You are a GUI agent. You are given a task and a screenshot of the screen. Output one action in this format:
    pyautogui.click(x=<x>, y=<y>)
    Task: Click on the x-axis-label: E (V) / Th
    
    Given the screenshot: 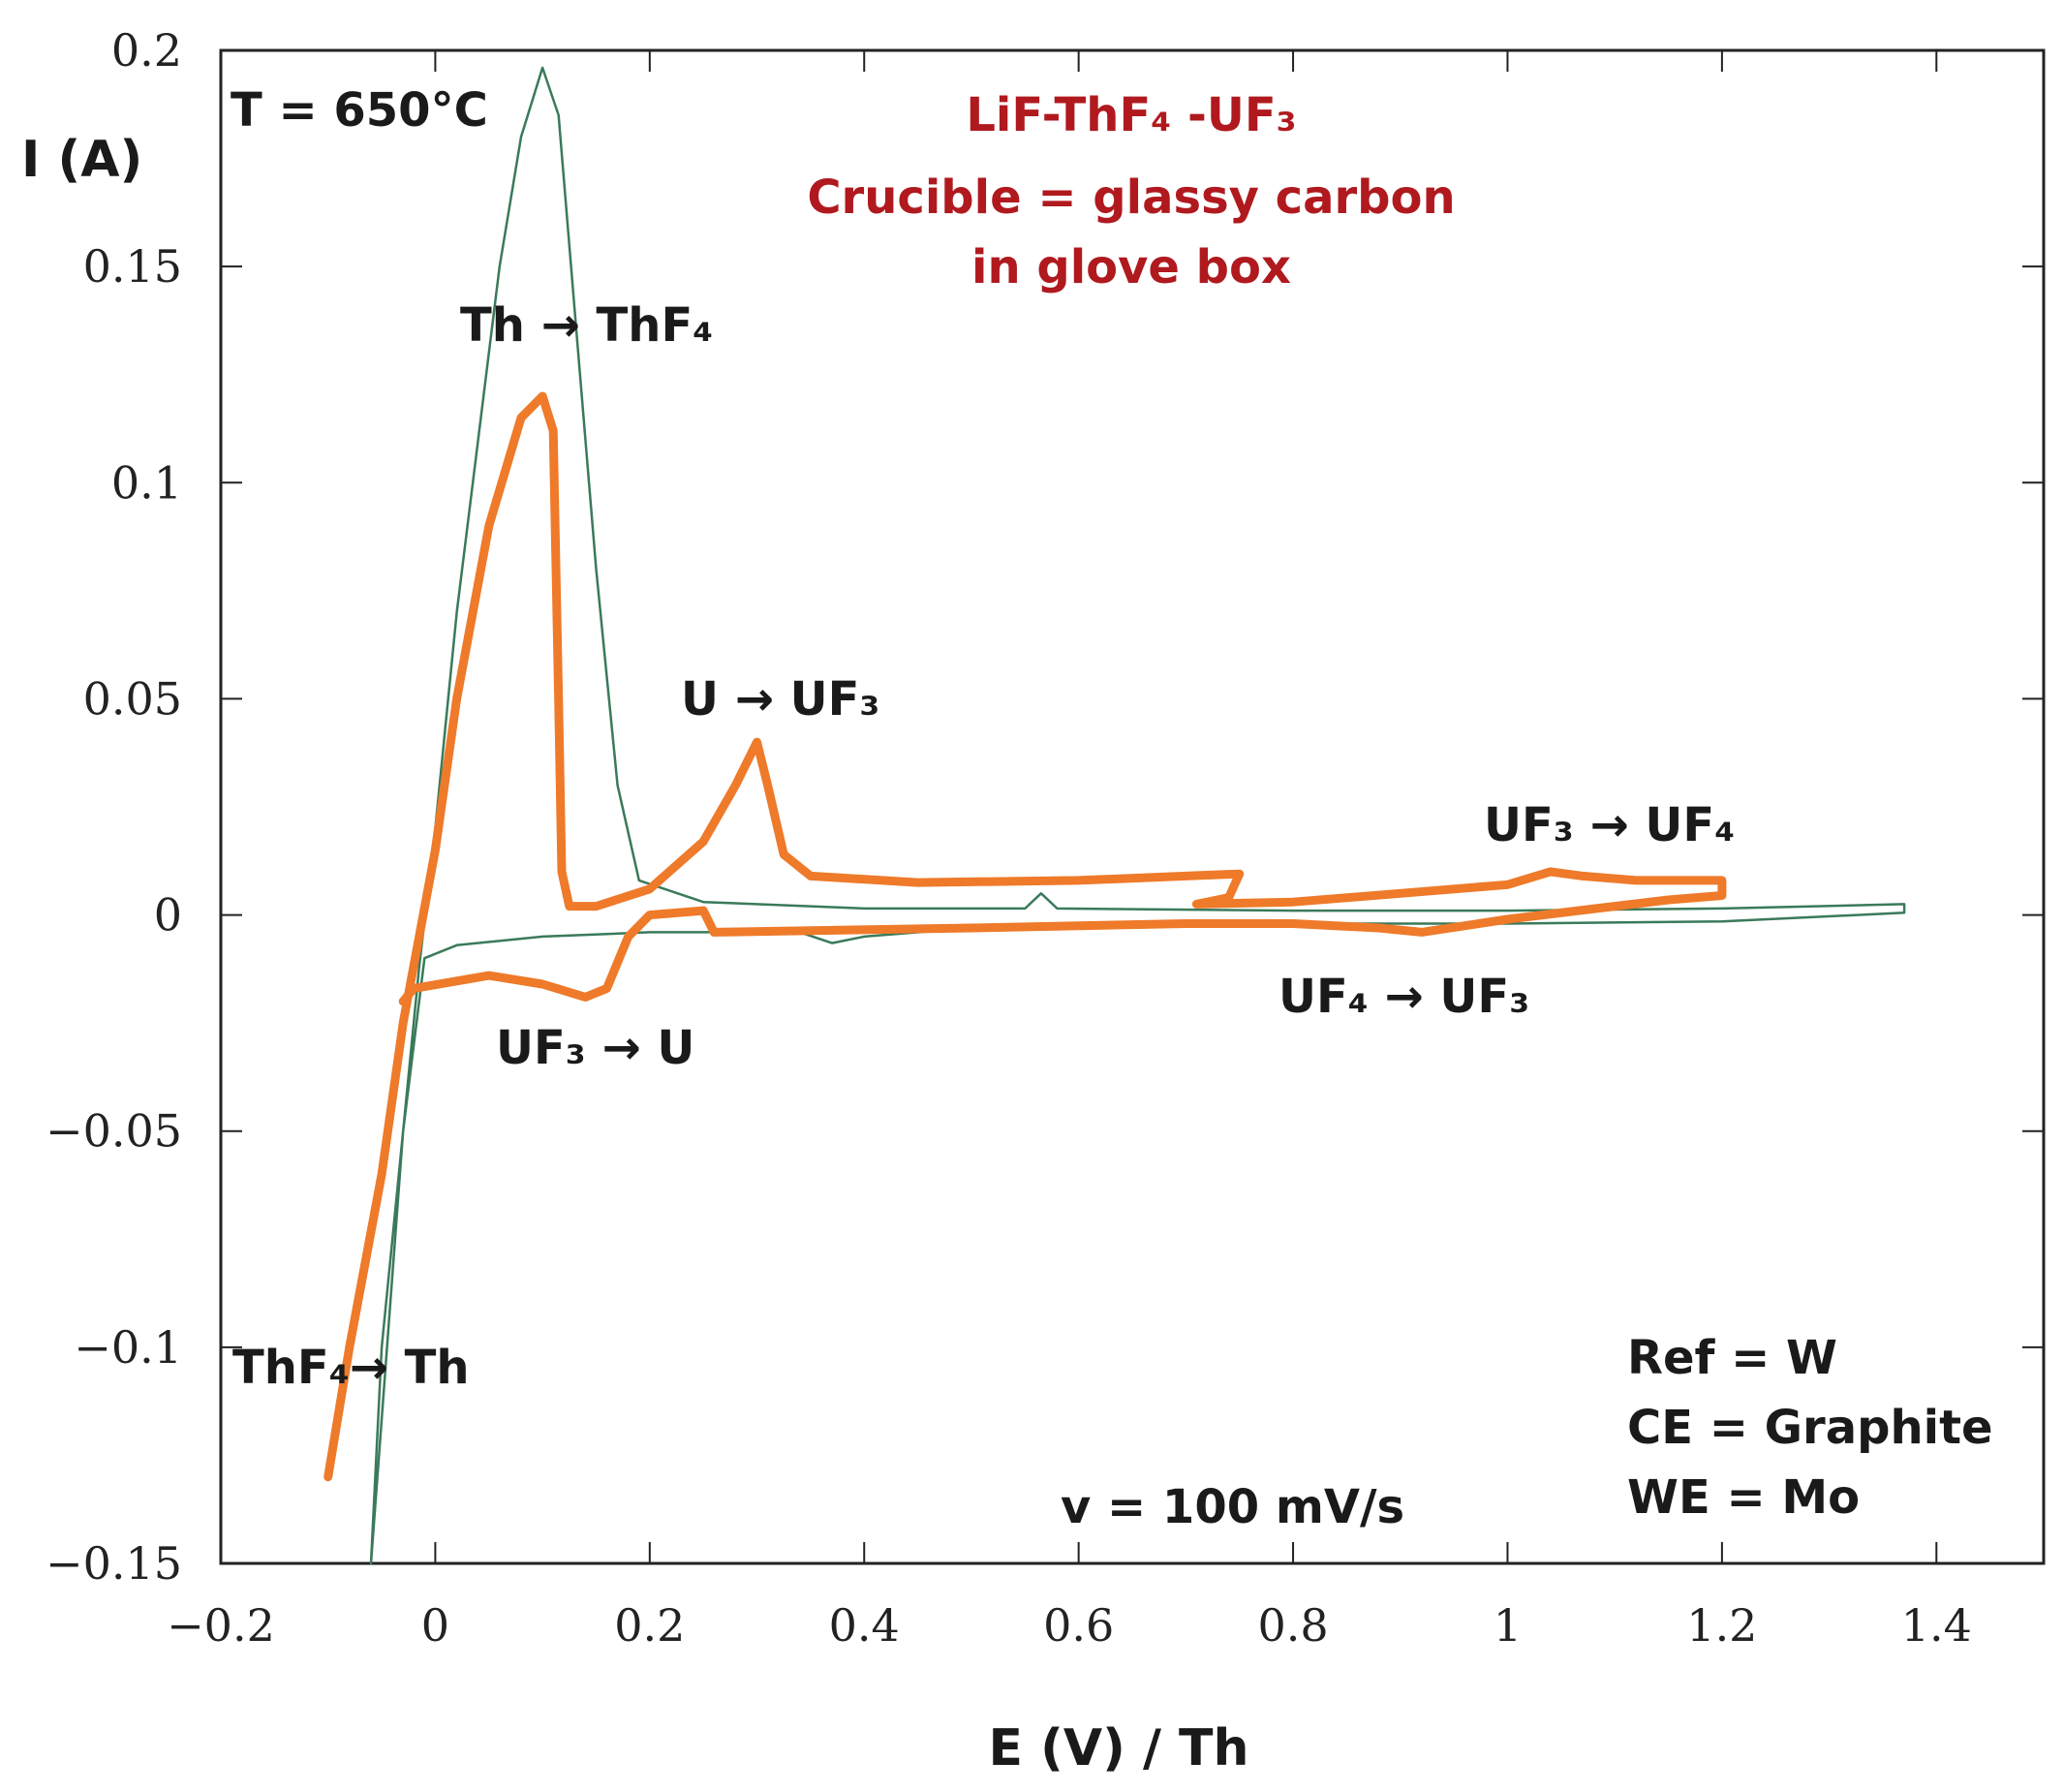 What is the action you would take?
    pyautogui.click(x=1118, y=1748)
    